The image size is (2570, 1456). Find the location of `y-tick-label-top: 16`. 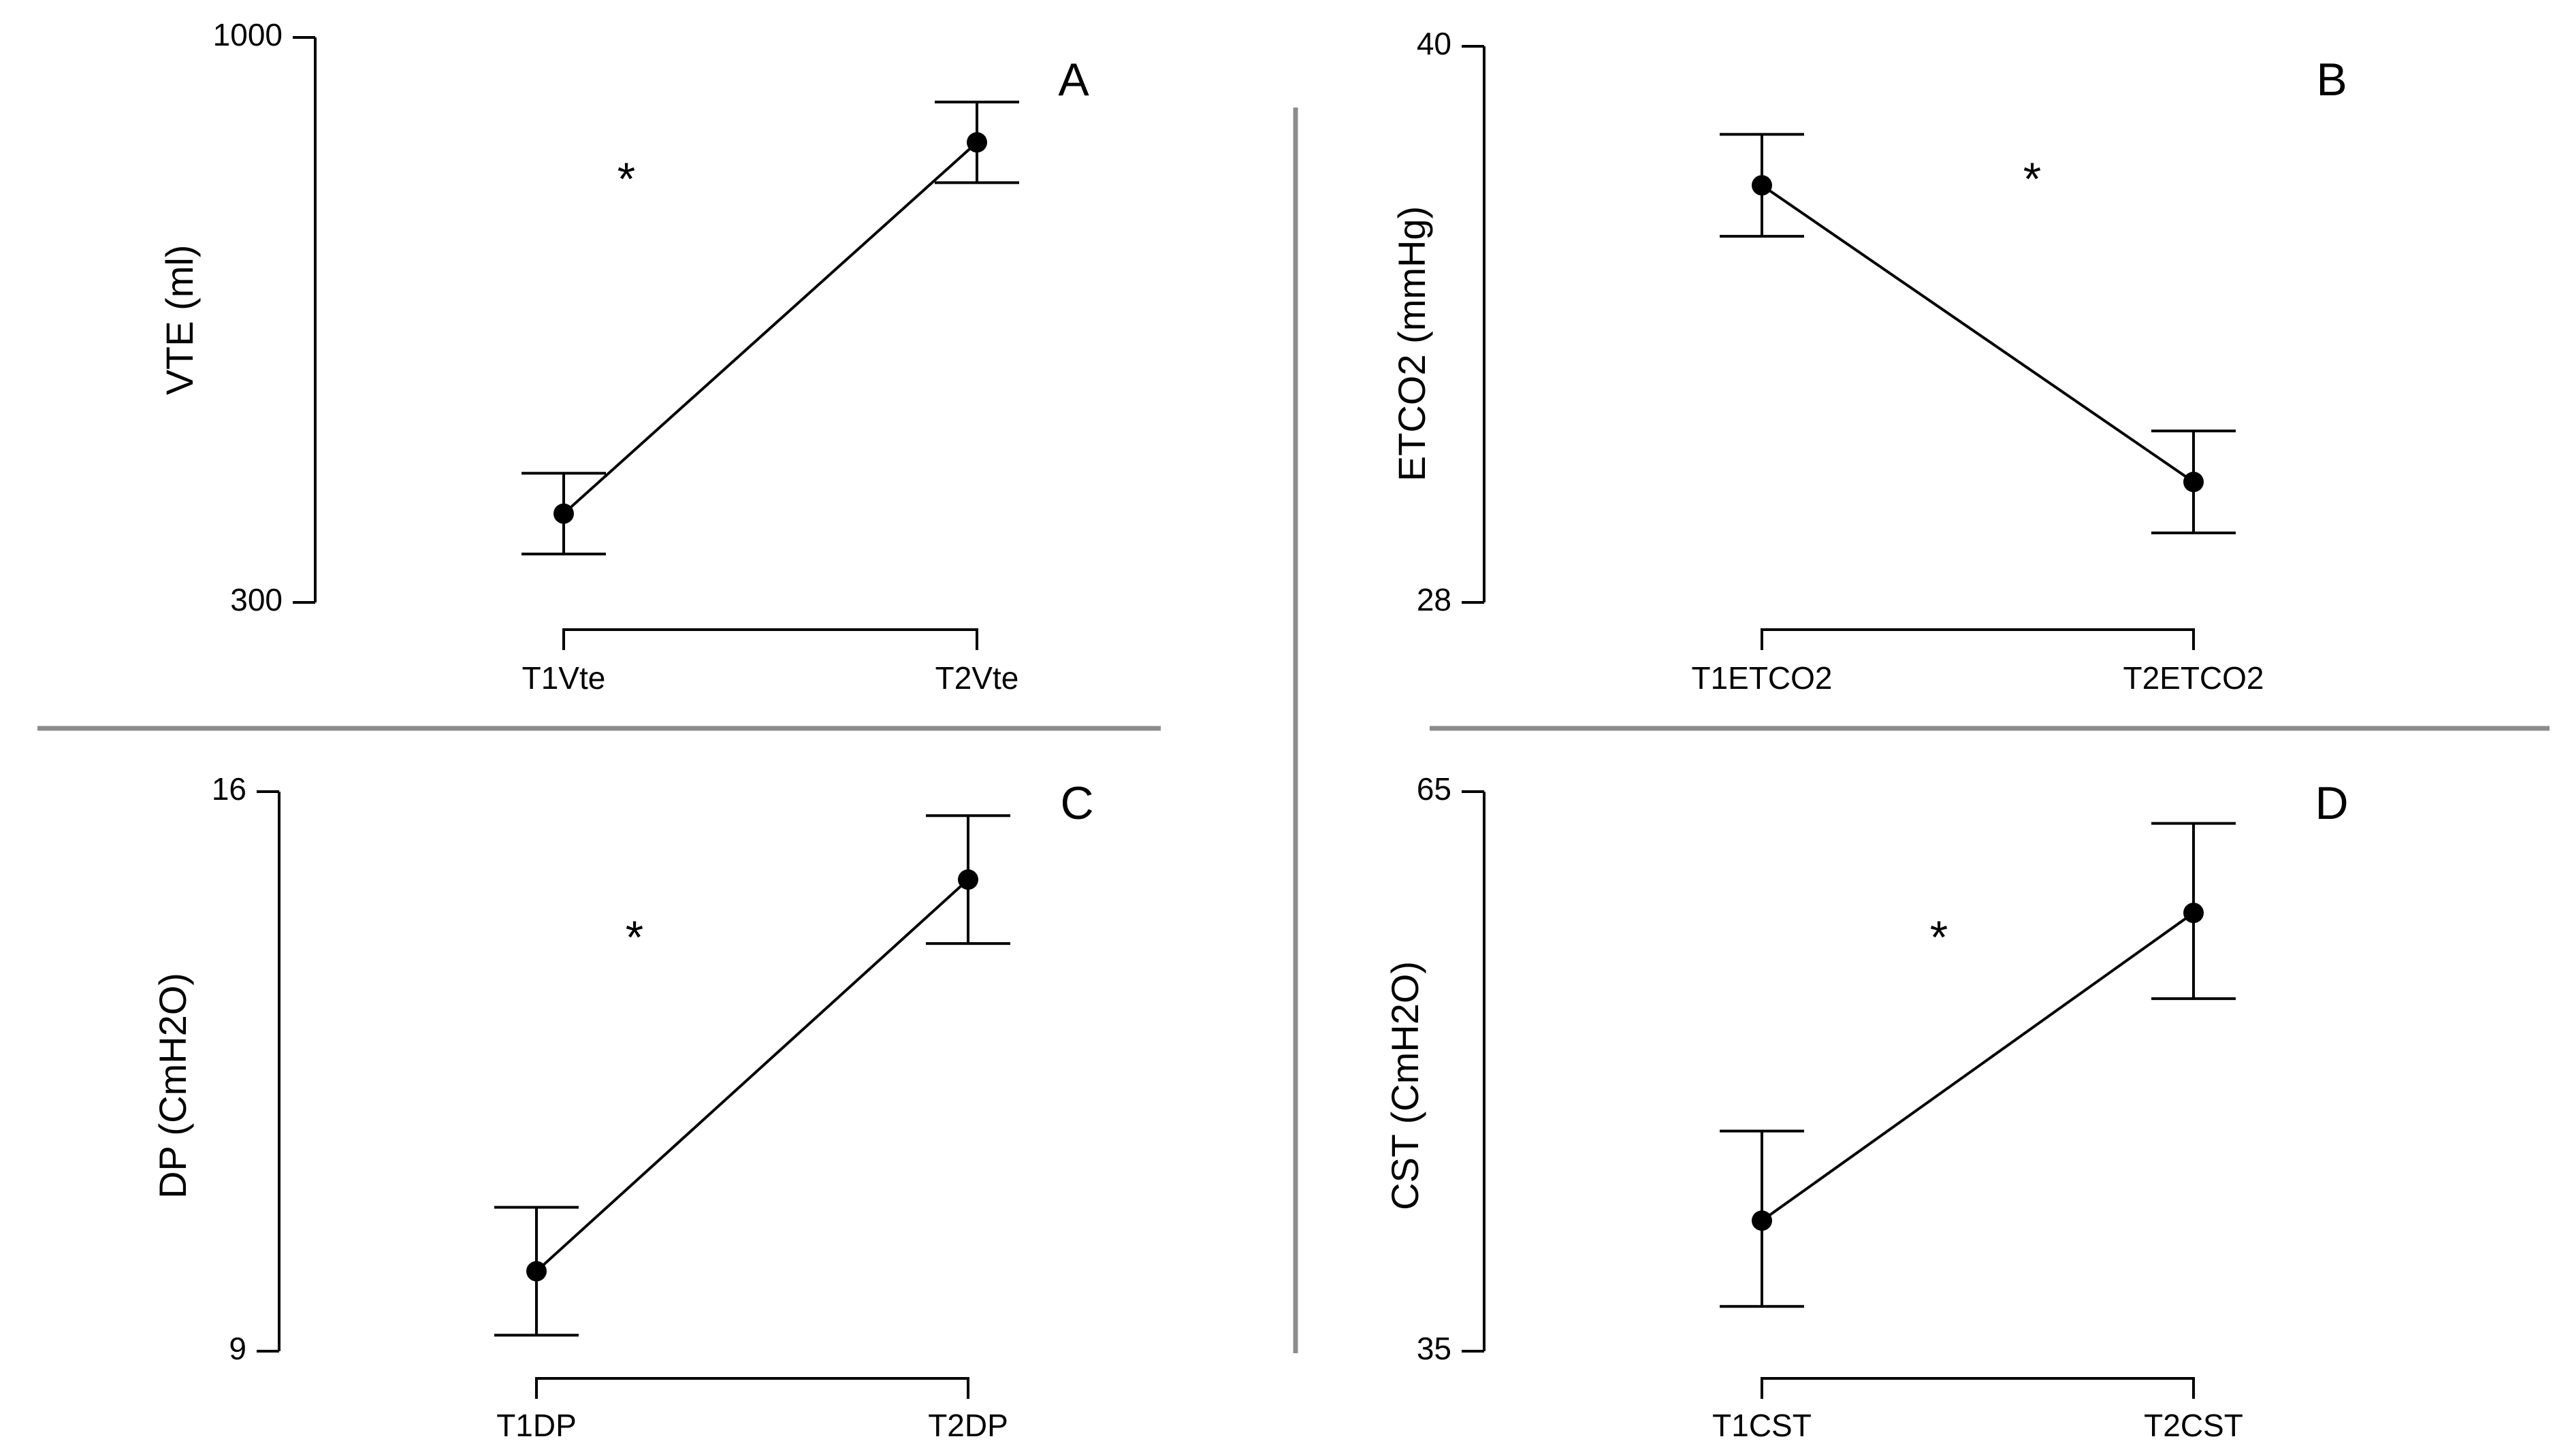

y-tick-label-top: 16 is located at coordinates (229, 789).